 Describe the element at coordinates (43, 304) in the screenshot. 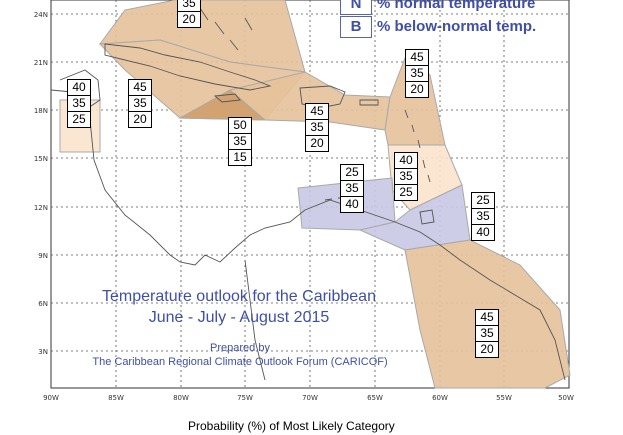

I see `lat-label-6n: 6N` at that location.